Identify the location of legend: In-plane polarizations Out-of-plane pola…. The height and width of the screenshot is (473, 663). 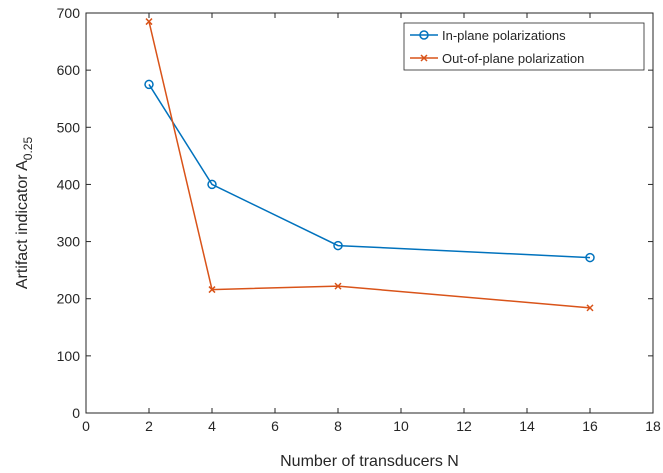
(524, 46).